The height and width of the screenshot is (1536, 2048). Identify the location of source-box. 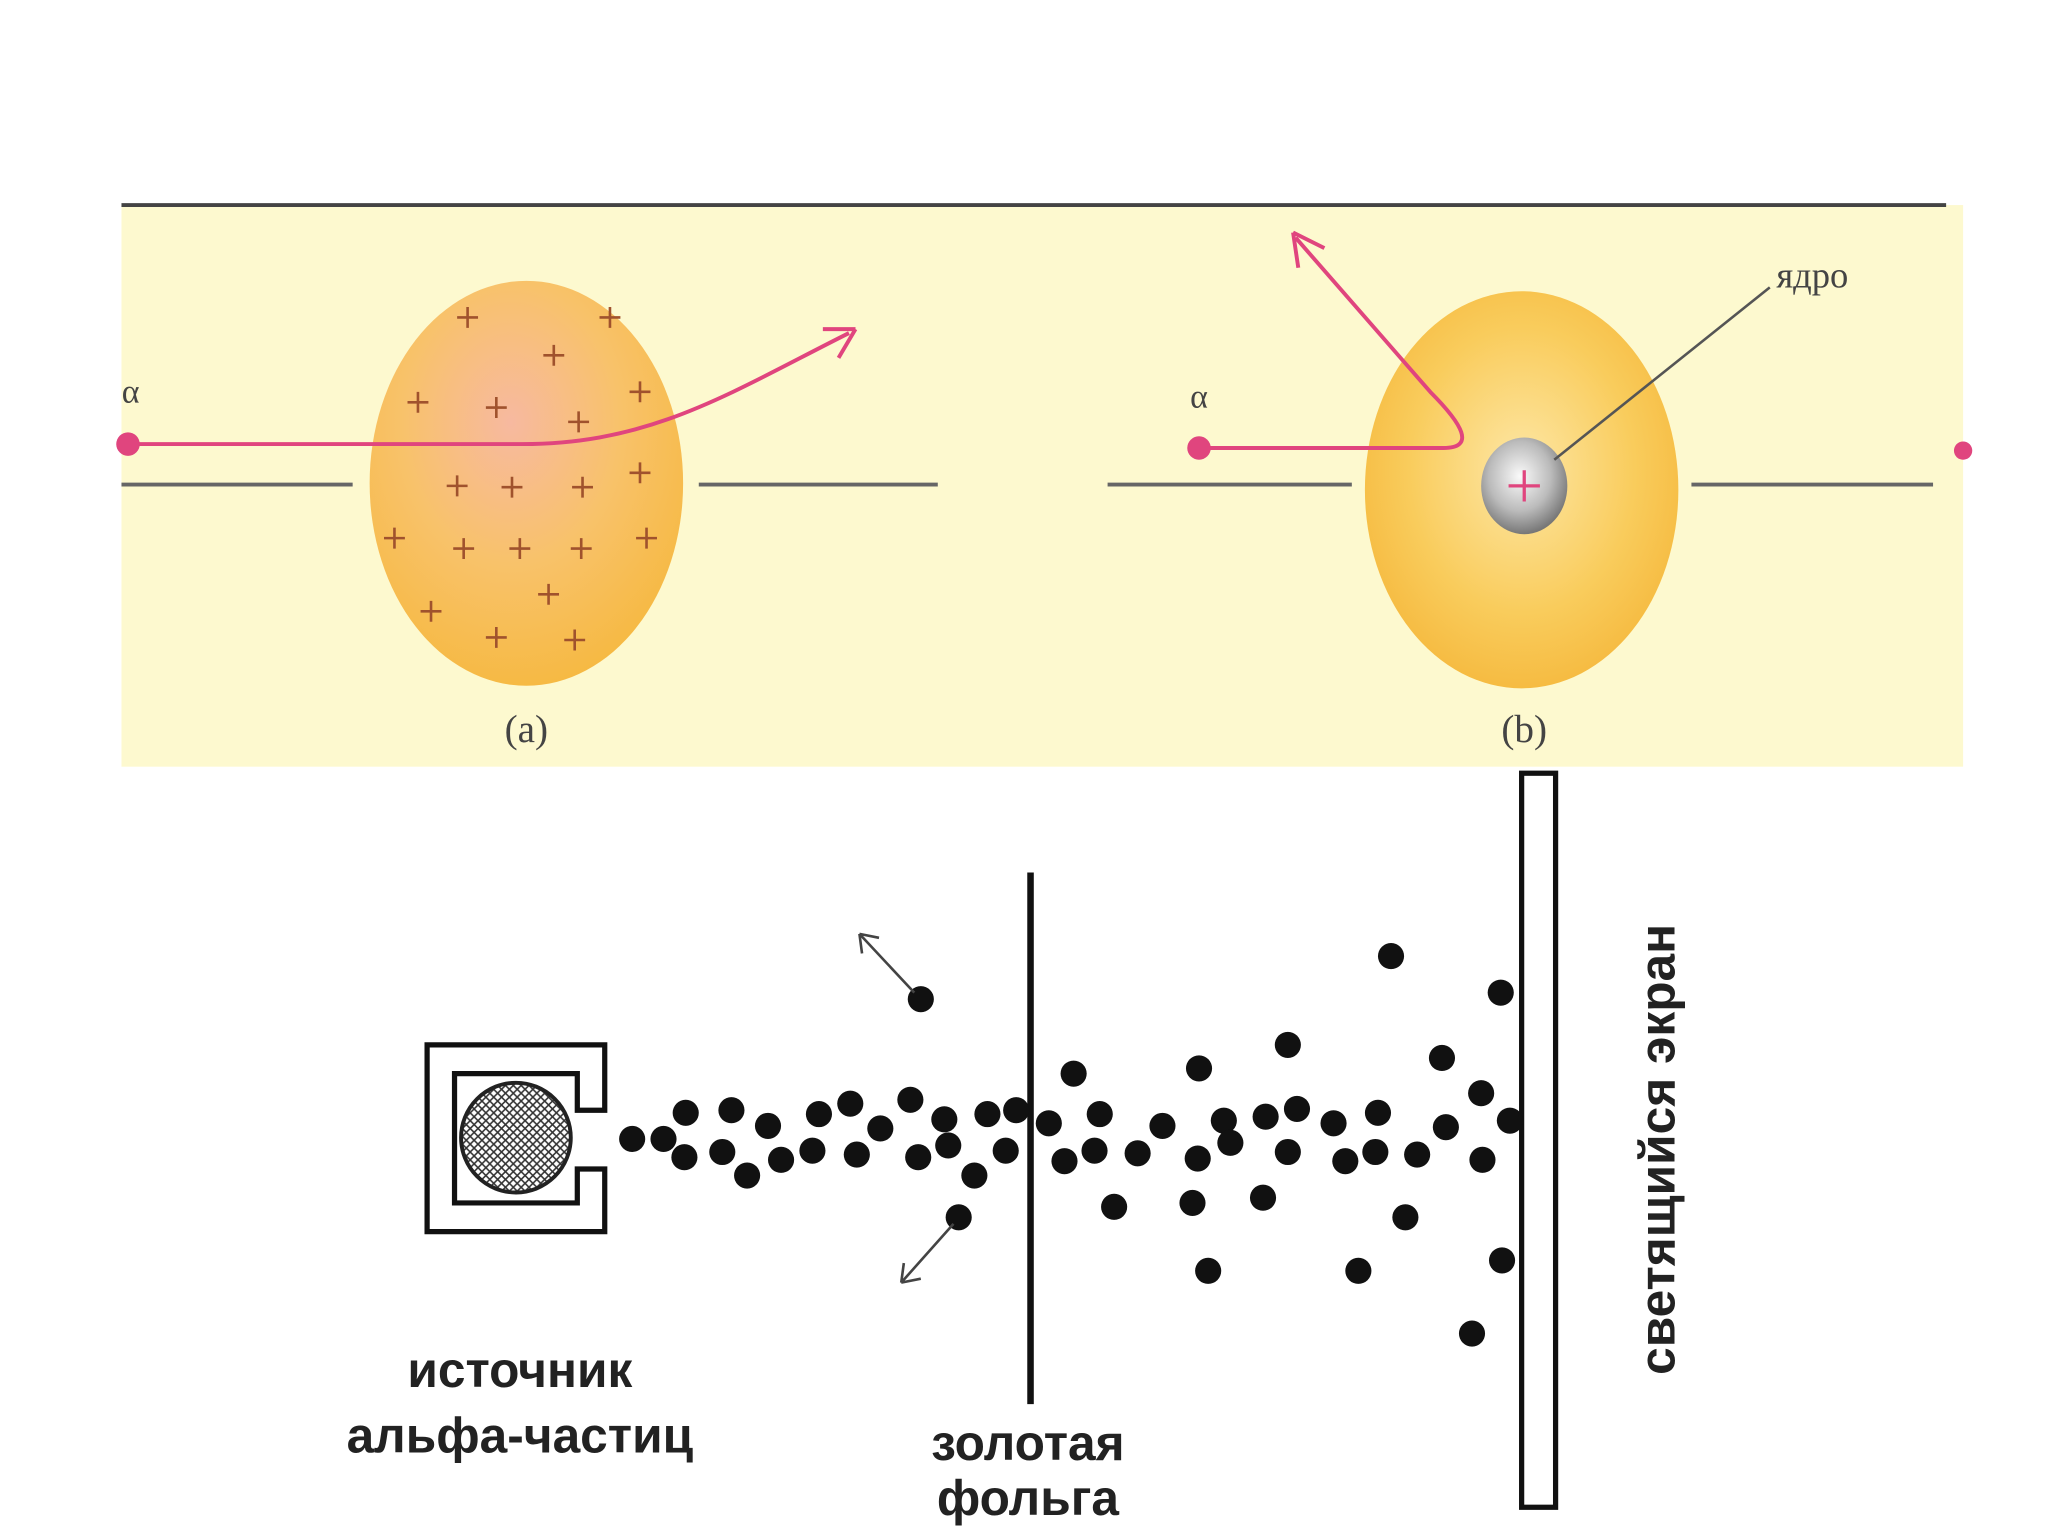
(516, 1138).